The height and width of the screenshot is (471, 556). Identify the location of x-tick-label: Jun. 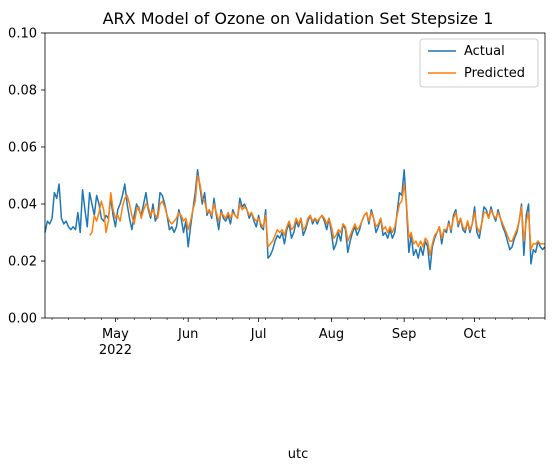
(187, 334).